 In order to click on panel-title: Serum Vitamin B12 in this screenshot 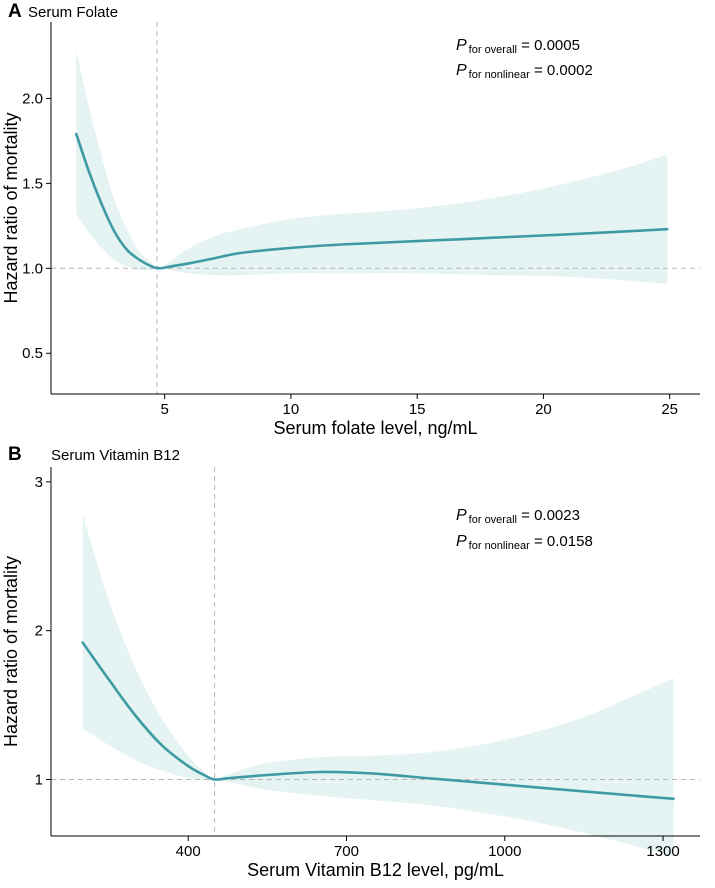, I will do `click(115, 455)`.